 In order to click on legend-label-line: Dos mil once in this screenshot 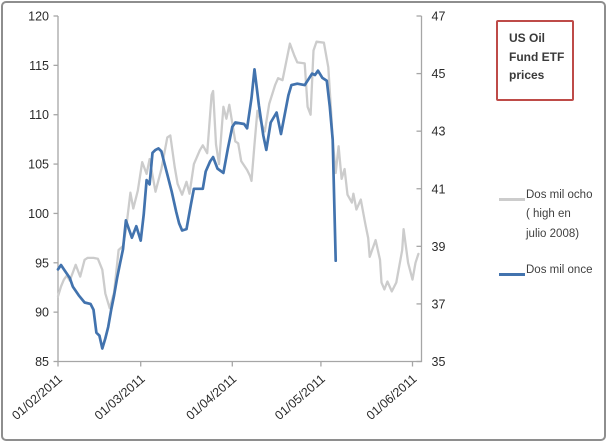, I will do `click(559, 269)`.